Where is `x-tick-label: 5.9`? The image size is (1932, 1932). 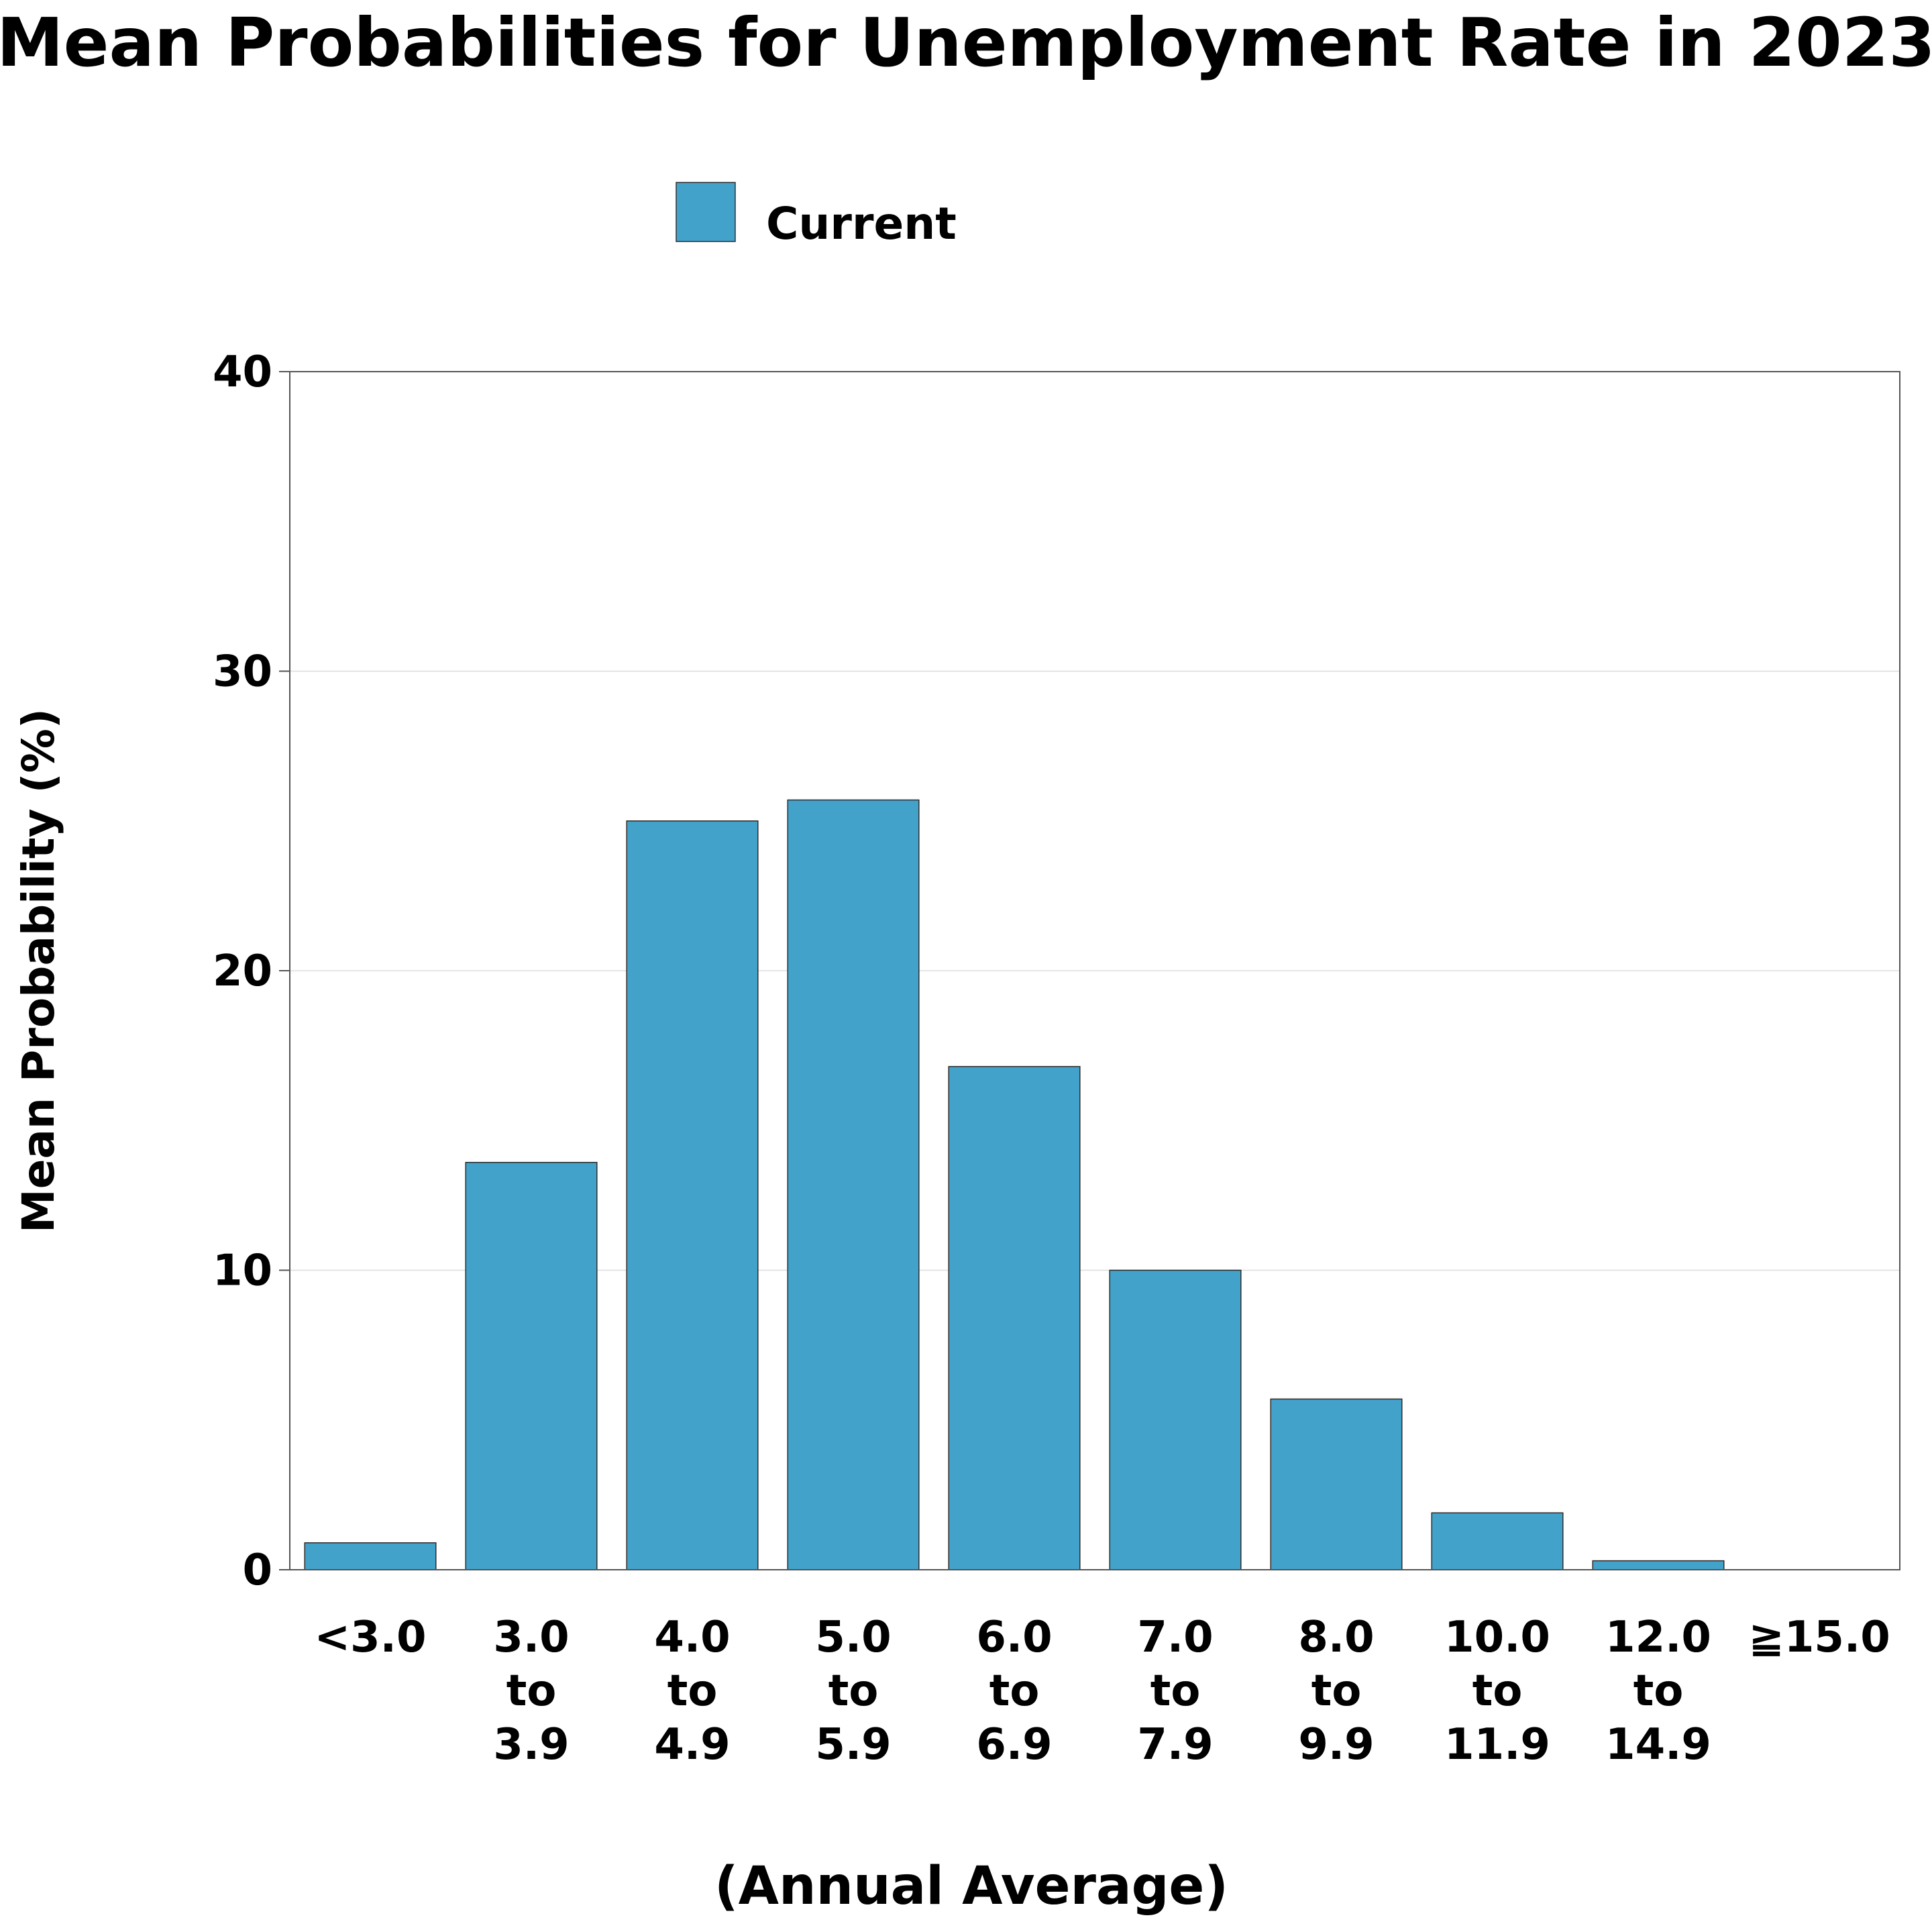 x-tick-label: 5.9 is located at coordinates (853, 1745).